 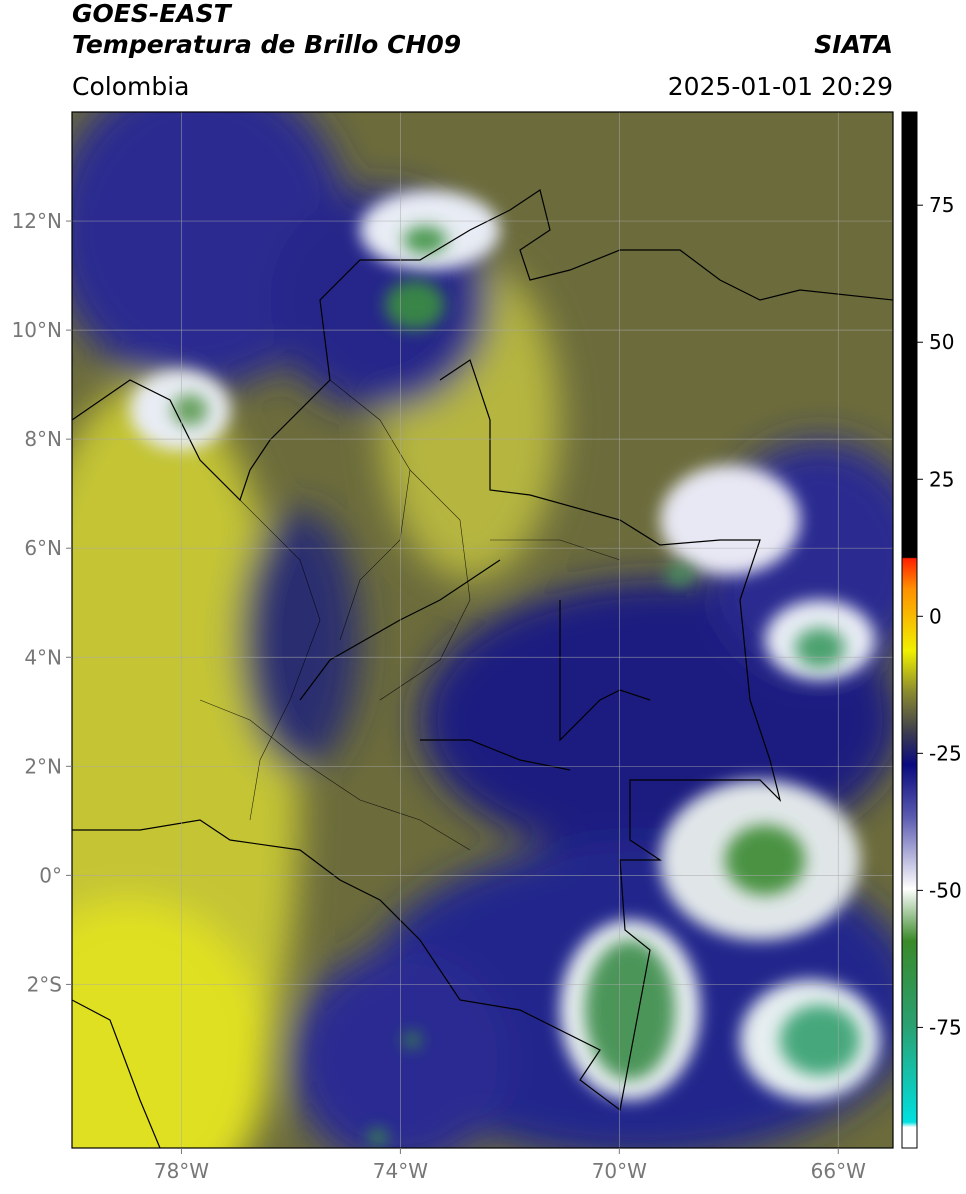 What do you see at coordinates (43, 548) in the screenshot?
I see `y-tick-label: 6°N` at bounding box center [43, 548].